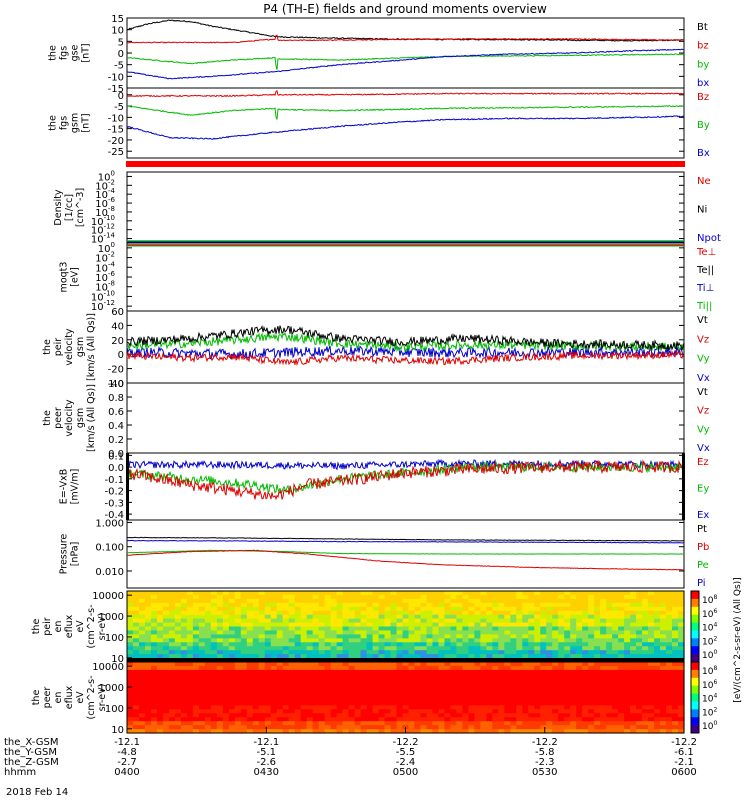 The image size is (750, 800). I want to click on ephemeris-value: -2.6, so click(266, 762).